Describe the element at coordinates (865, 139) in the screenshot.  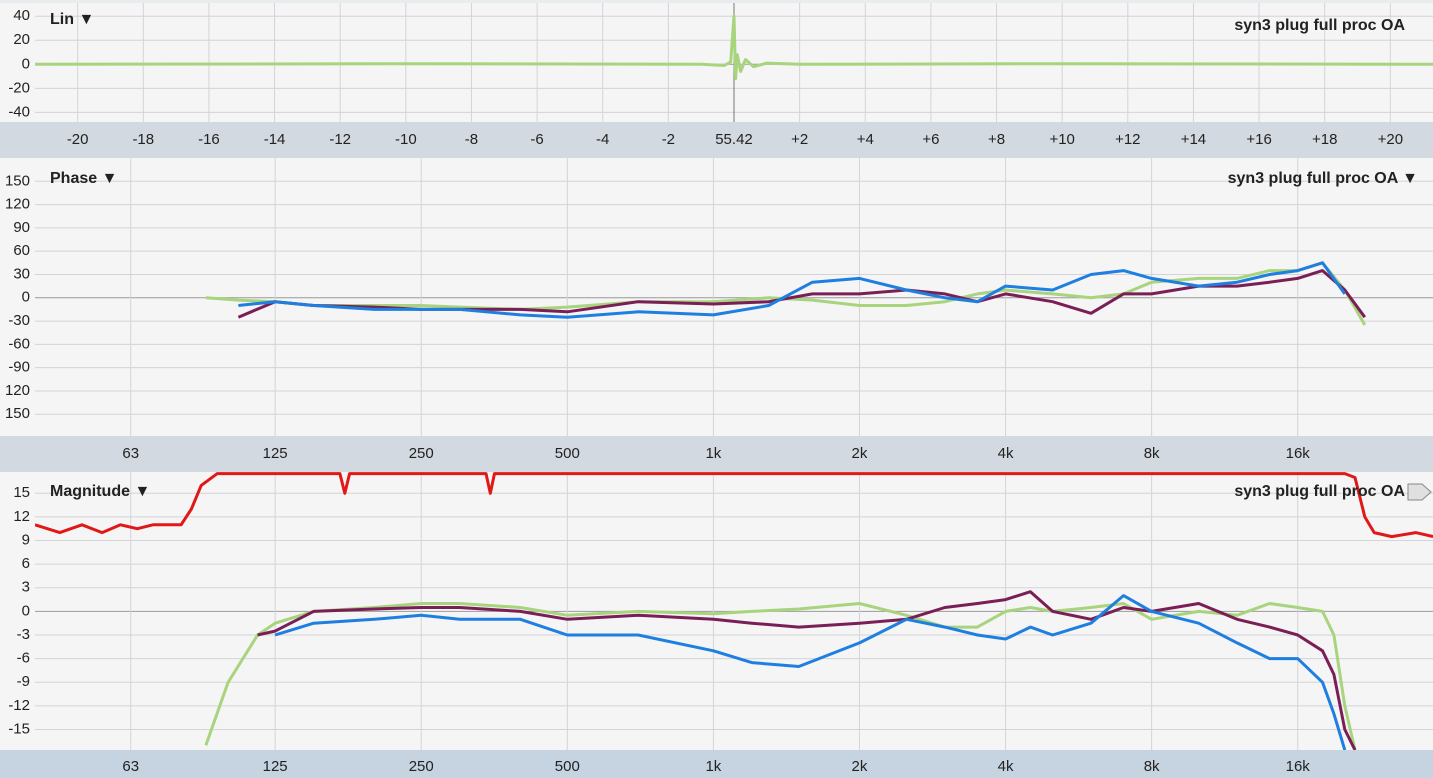
I see `x-tick-label: +4` at that location.